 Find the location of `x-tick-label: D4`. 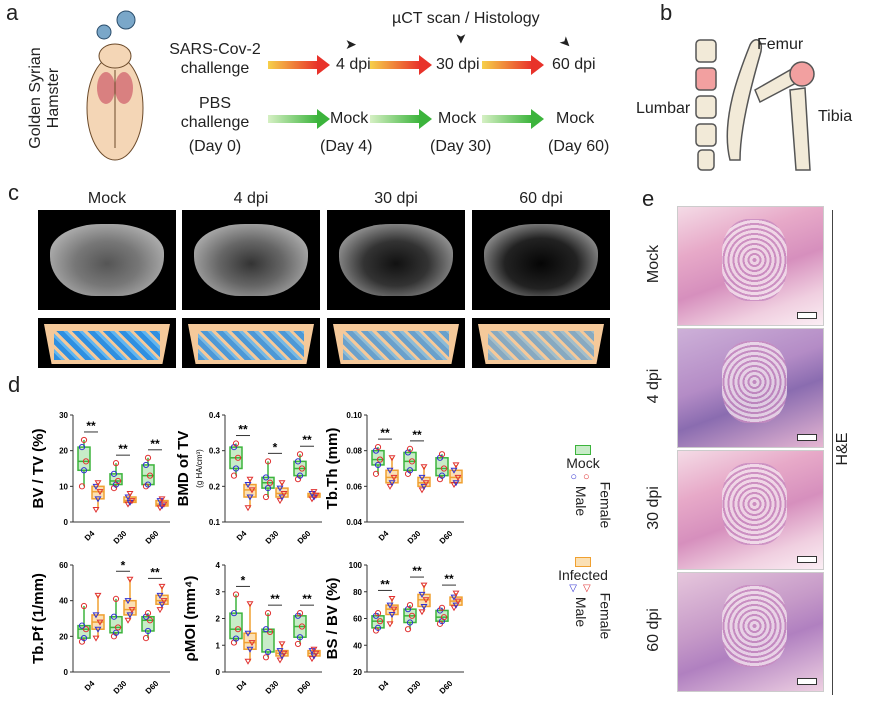

x-tick-label: D4 is located at coordinates (384, 536).